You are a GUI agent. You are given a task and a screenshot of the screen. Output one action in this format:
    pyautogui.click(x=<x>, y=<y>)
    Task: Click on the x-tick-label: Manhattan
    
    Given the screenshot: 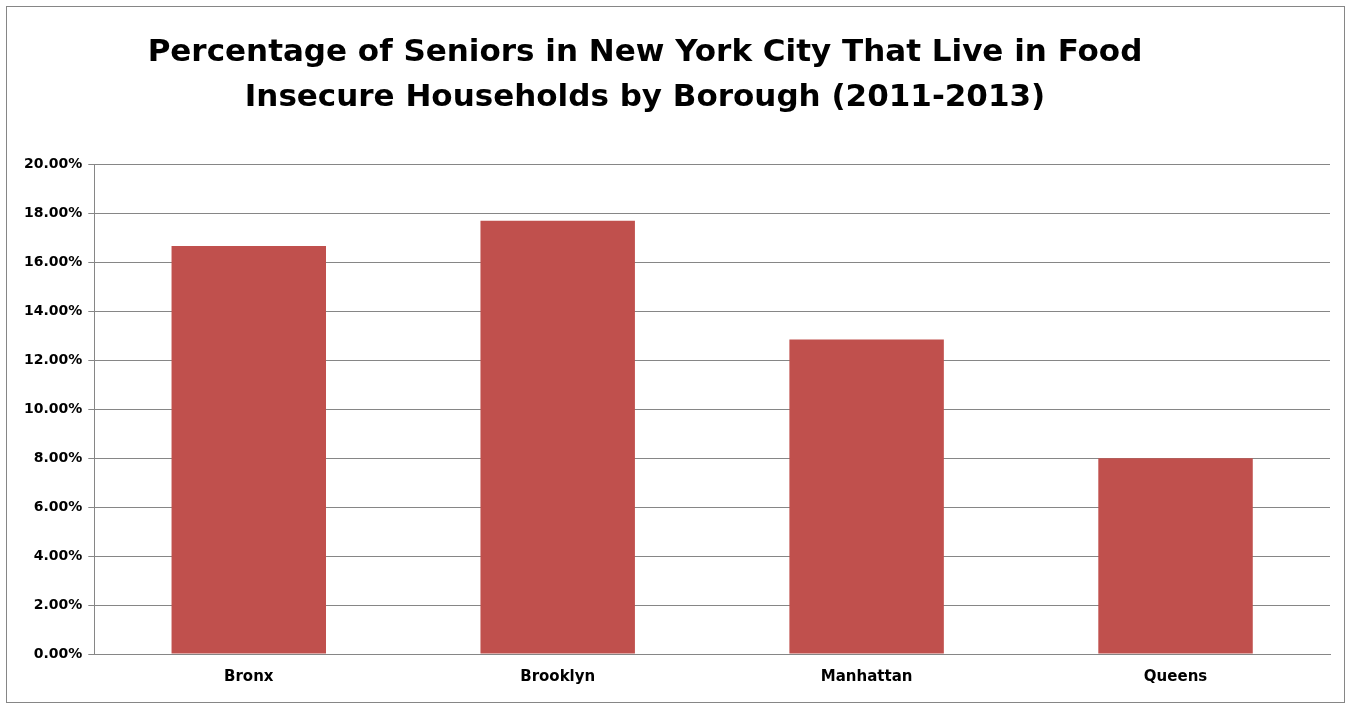 What is the action you would take?
    pyautogui.click(x=866, y=675)
    